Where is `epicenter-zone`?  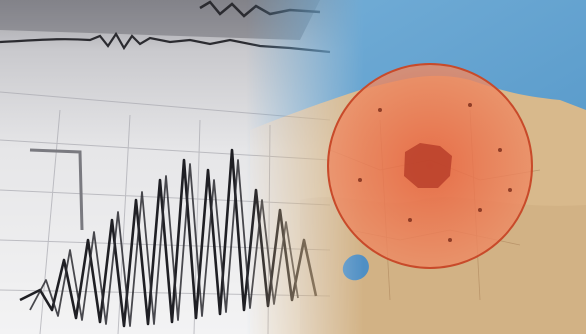
epicenter-zone is located at coordinates (428, 165).